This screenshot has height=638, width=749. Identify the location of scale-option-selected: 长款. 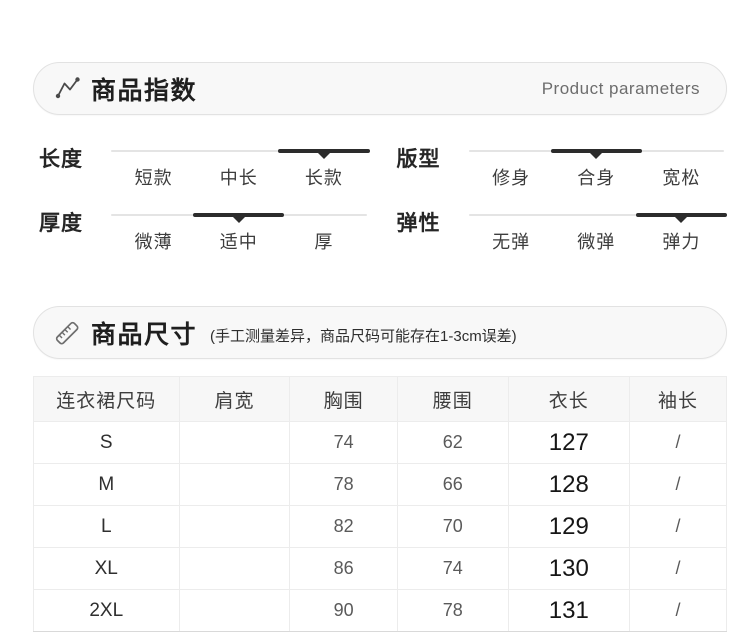
(324, 169).